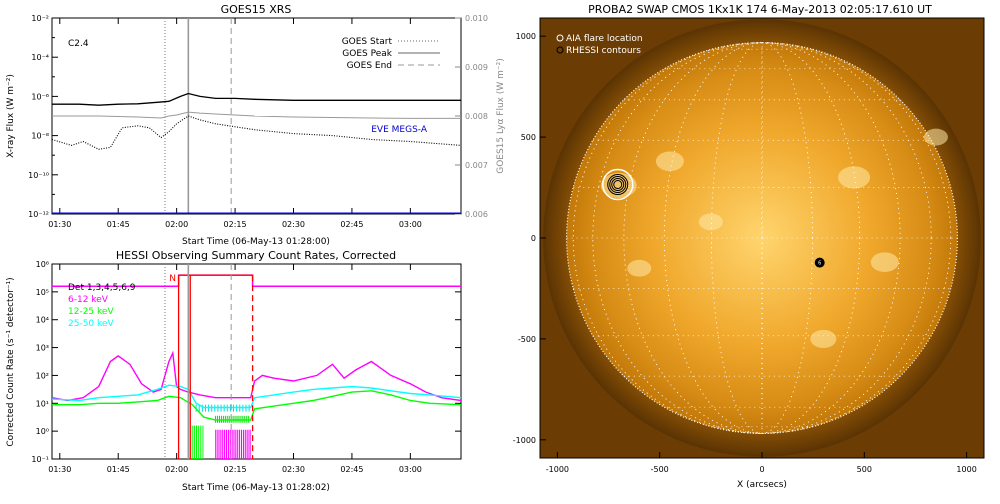  What do you see at coordinates (367, 54) in the screenshot?
I see `legend-goes-peak: GOES Peak` at bounding box center [367, 54].